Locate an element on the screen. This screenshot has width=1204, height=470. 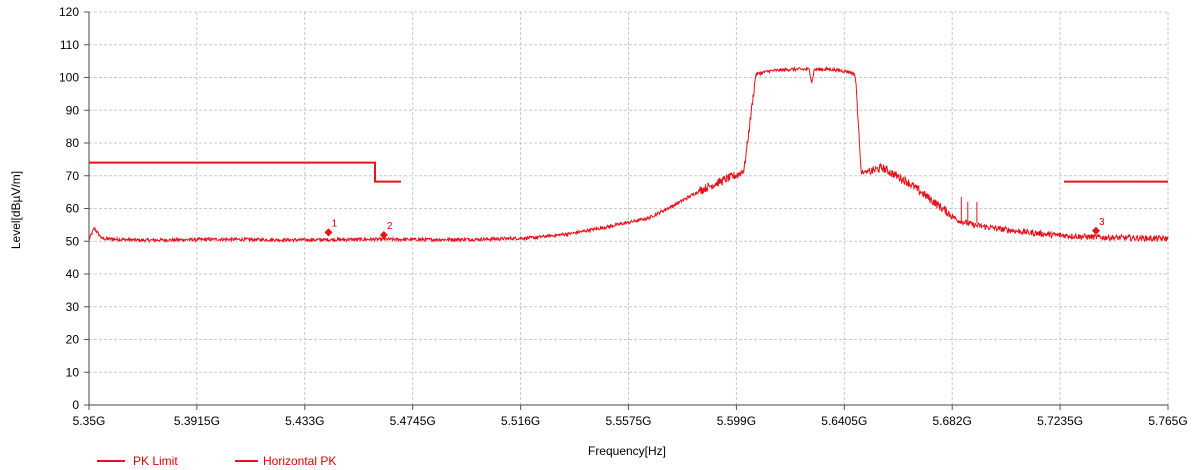
x-tick-label: 5.3915G is located at coordinates (197, 421).